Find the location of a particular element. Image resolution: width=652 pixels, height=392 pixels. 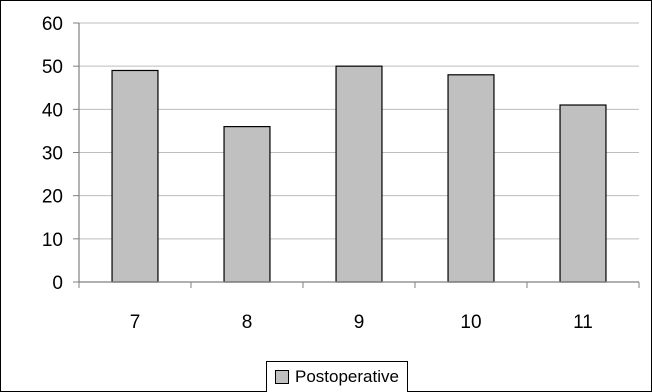

y-tick-label: 0 is located at coordinates (57, 283).